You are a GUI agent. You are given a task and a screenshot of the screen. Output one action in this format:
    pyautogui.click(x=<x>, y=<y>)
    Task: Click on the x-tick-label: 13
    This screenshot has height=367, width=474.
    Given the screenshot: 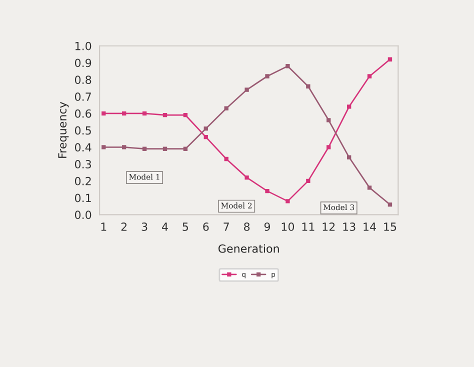 What is the action you would take?
    pyautogui.click(x=349, y=226)
    